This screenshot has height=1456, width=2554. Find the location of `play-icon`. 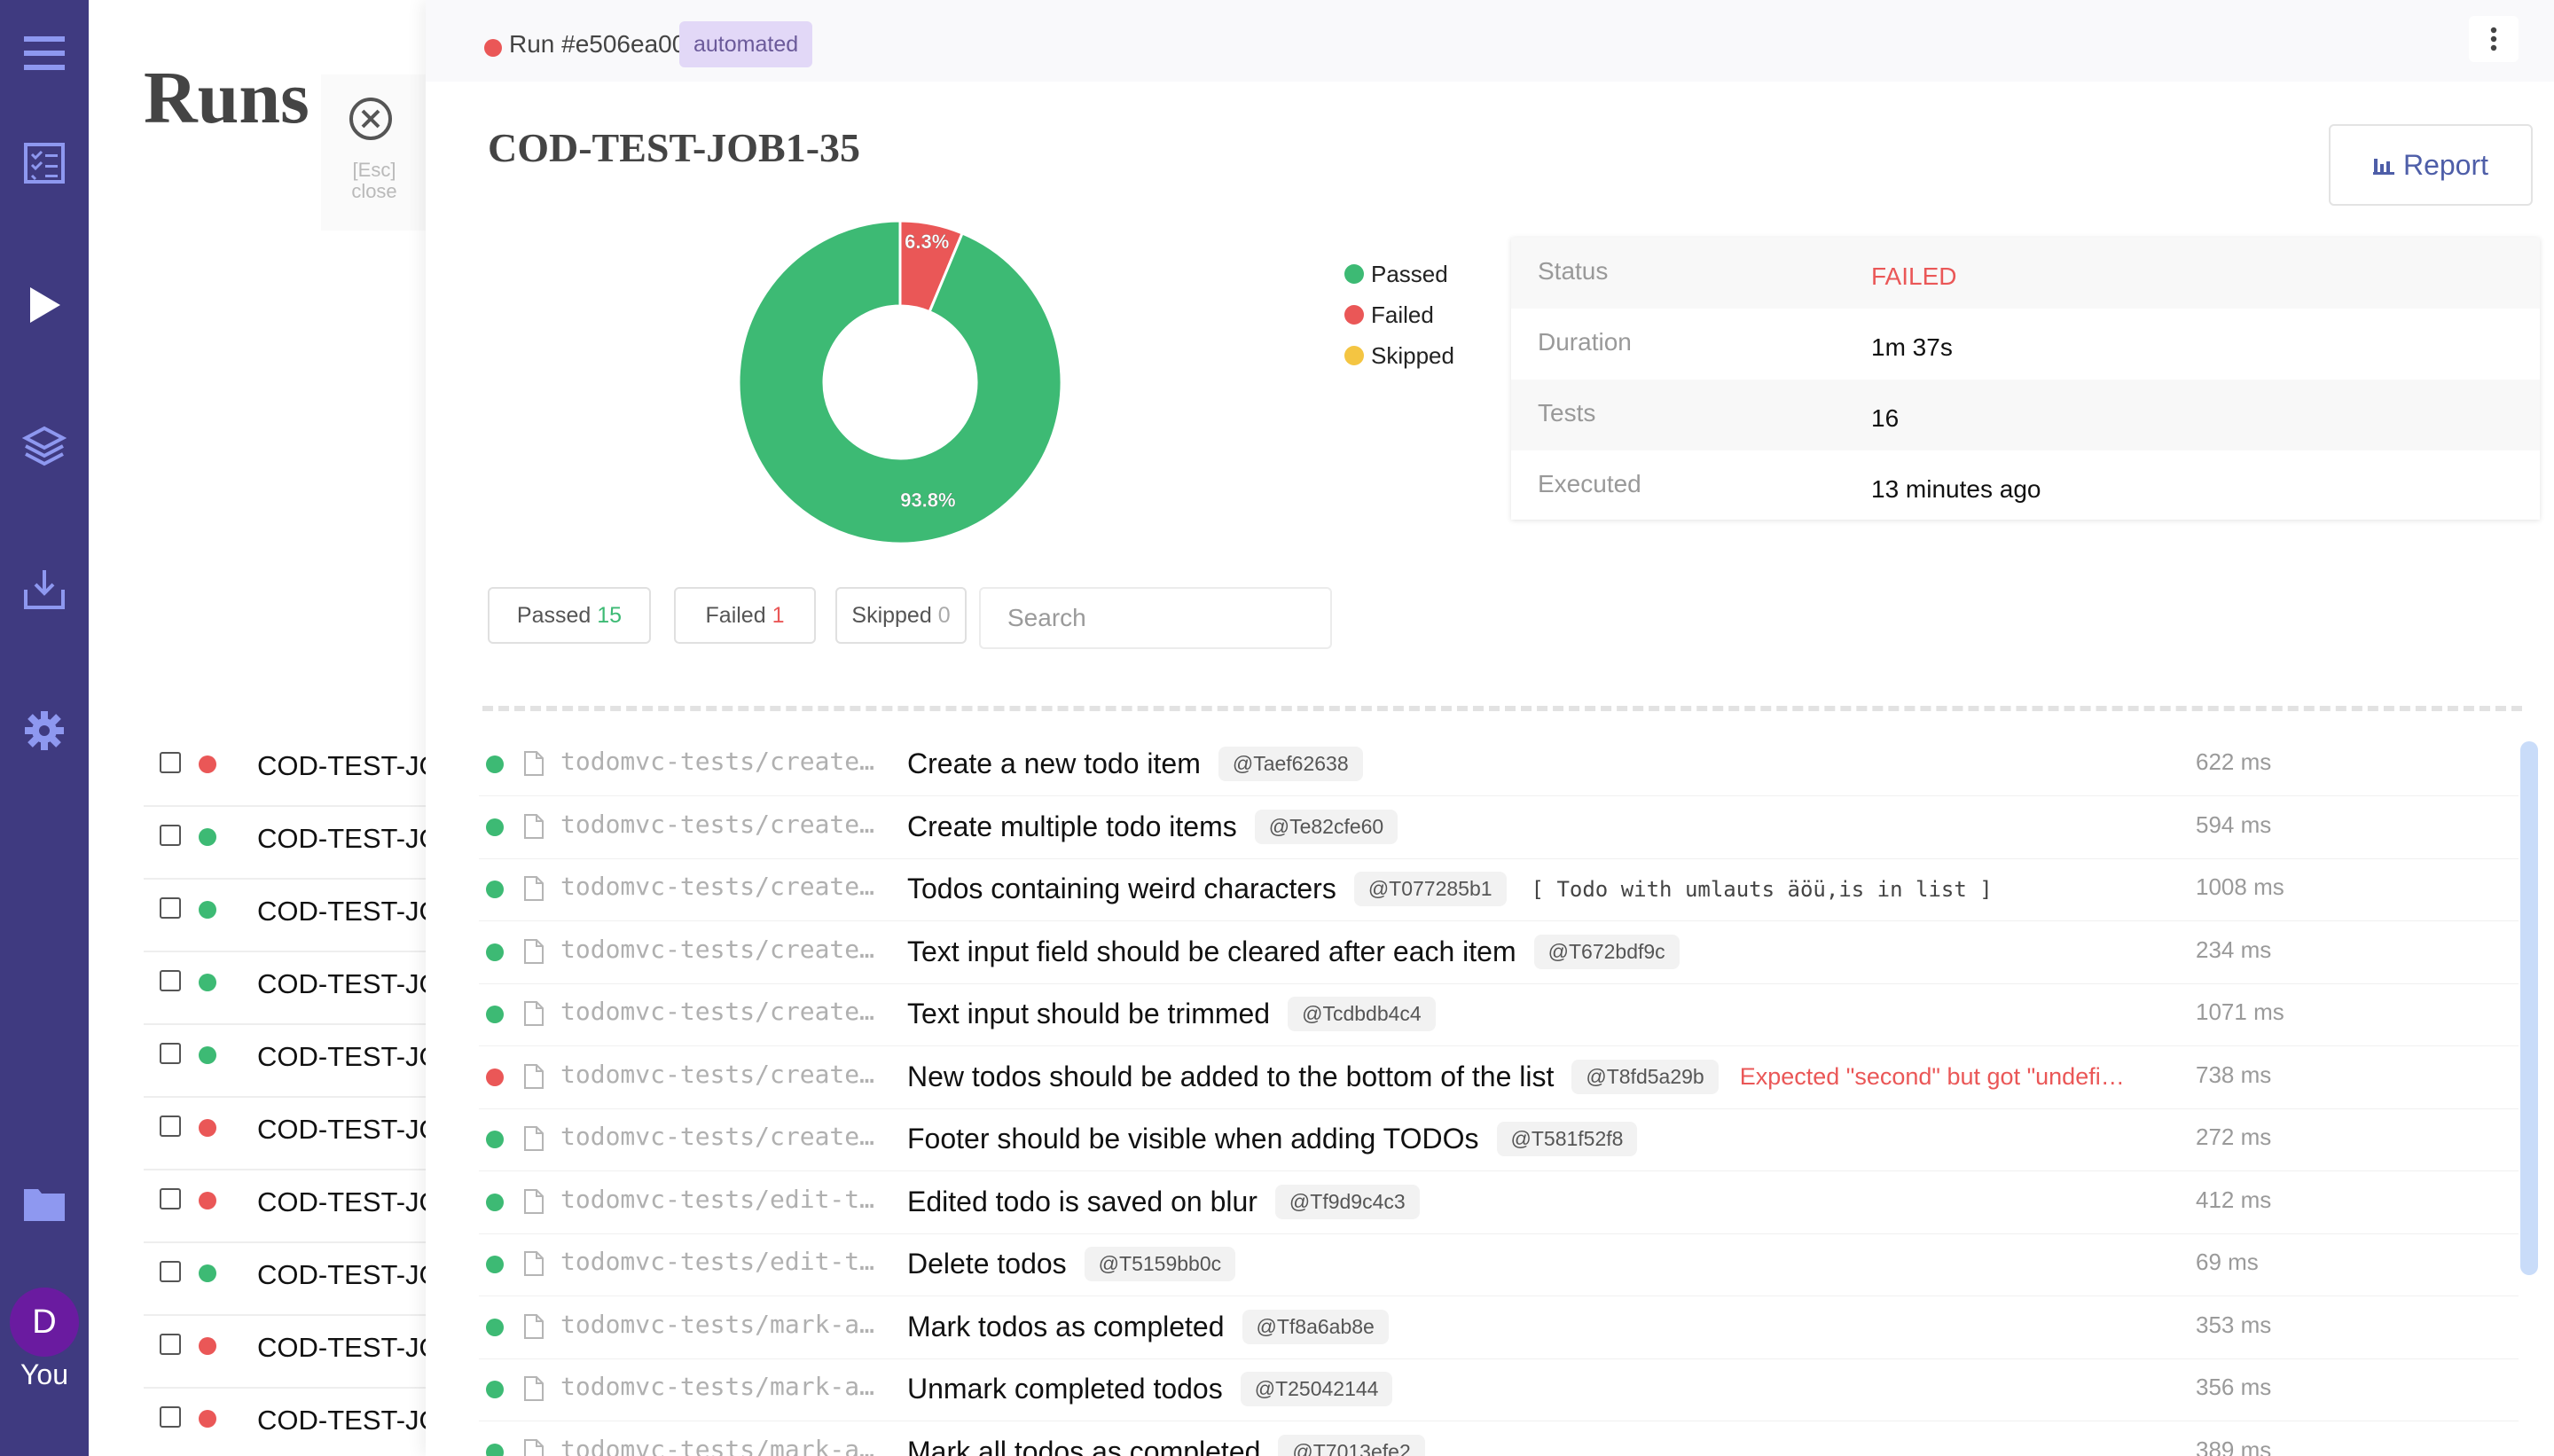

play-icon is located at coordinates (44, 305).